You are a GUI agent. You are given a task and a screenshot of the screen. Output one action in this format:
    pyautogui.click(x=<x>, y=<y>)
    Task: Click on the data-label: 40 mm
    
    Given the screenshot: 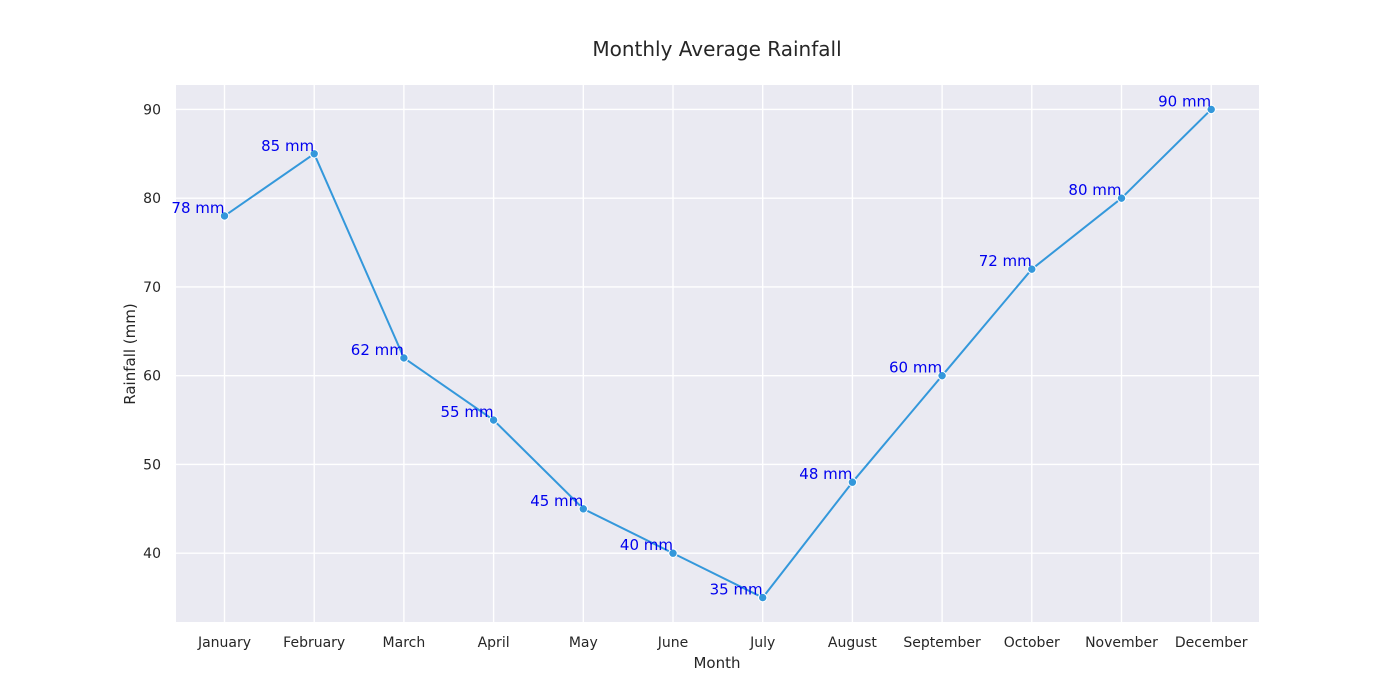 What is the action you would take?
    pyautogui.click(x=646, y=545)
    